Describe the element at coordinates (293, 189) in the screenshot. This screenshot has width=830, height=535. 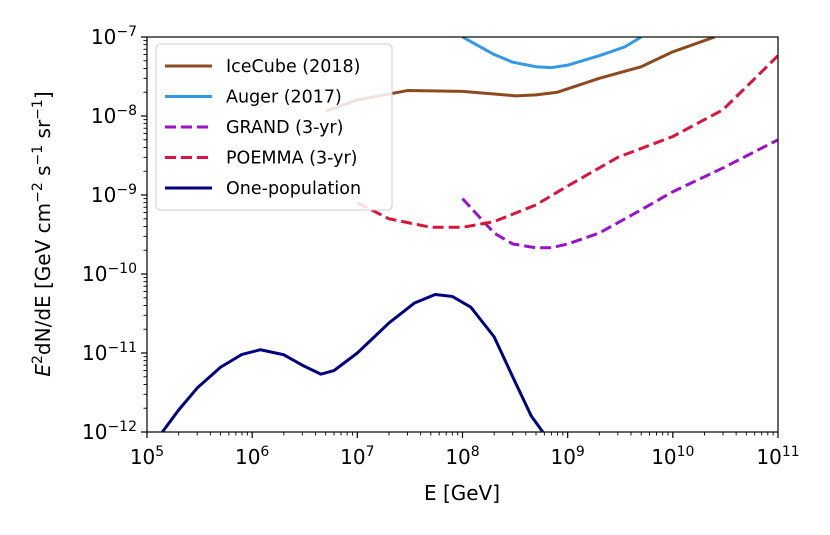
I see `legend-label: One-population` at that location.